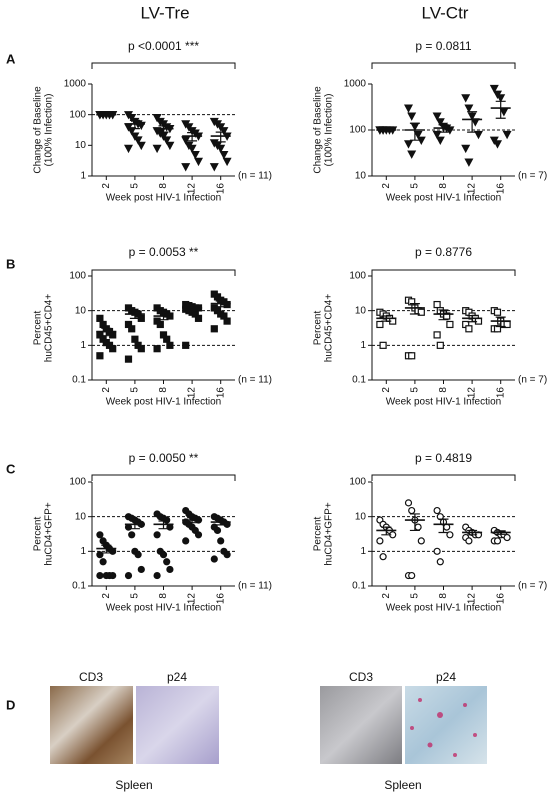  Describe the element at coordinates (10, 263) in the screenshot. I see `panel-letter: B` at that location.